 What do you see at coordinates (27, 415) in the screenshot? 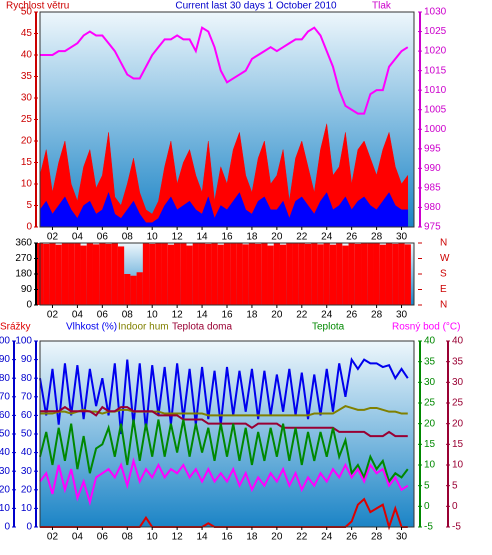
I see `y-tick-label: 60` at bounding box center [27, 415].